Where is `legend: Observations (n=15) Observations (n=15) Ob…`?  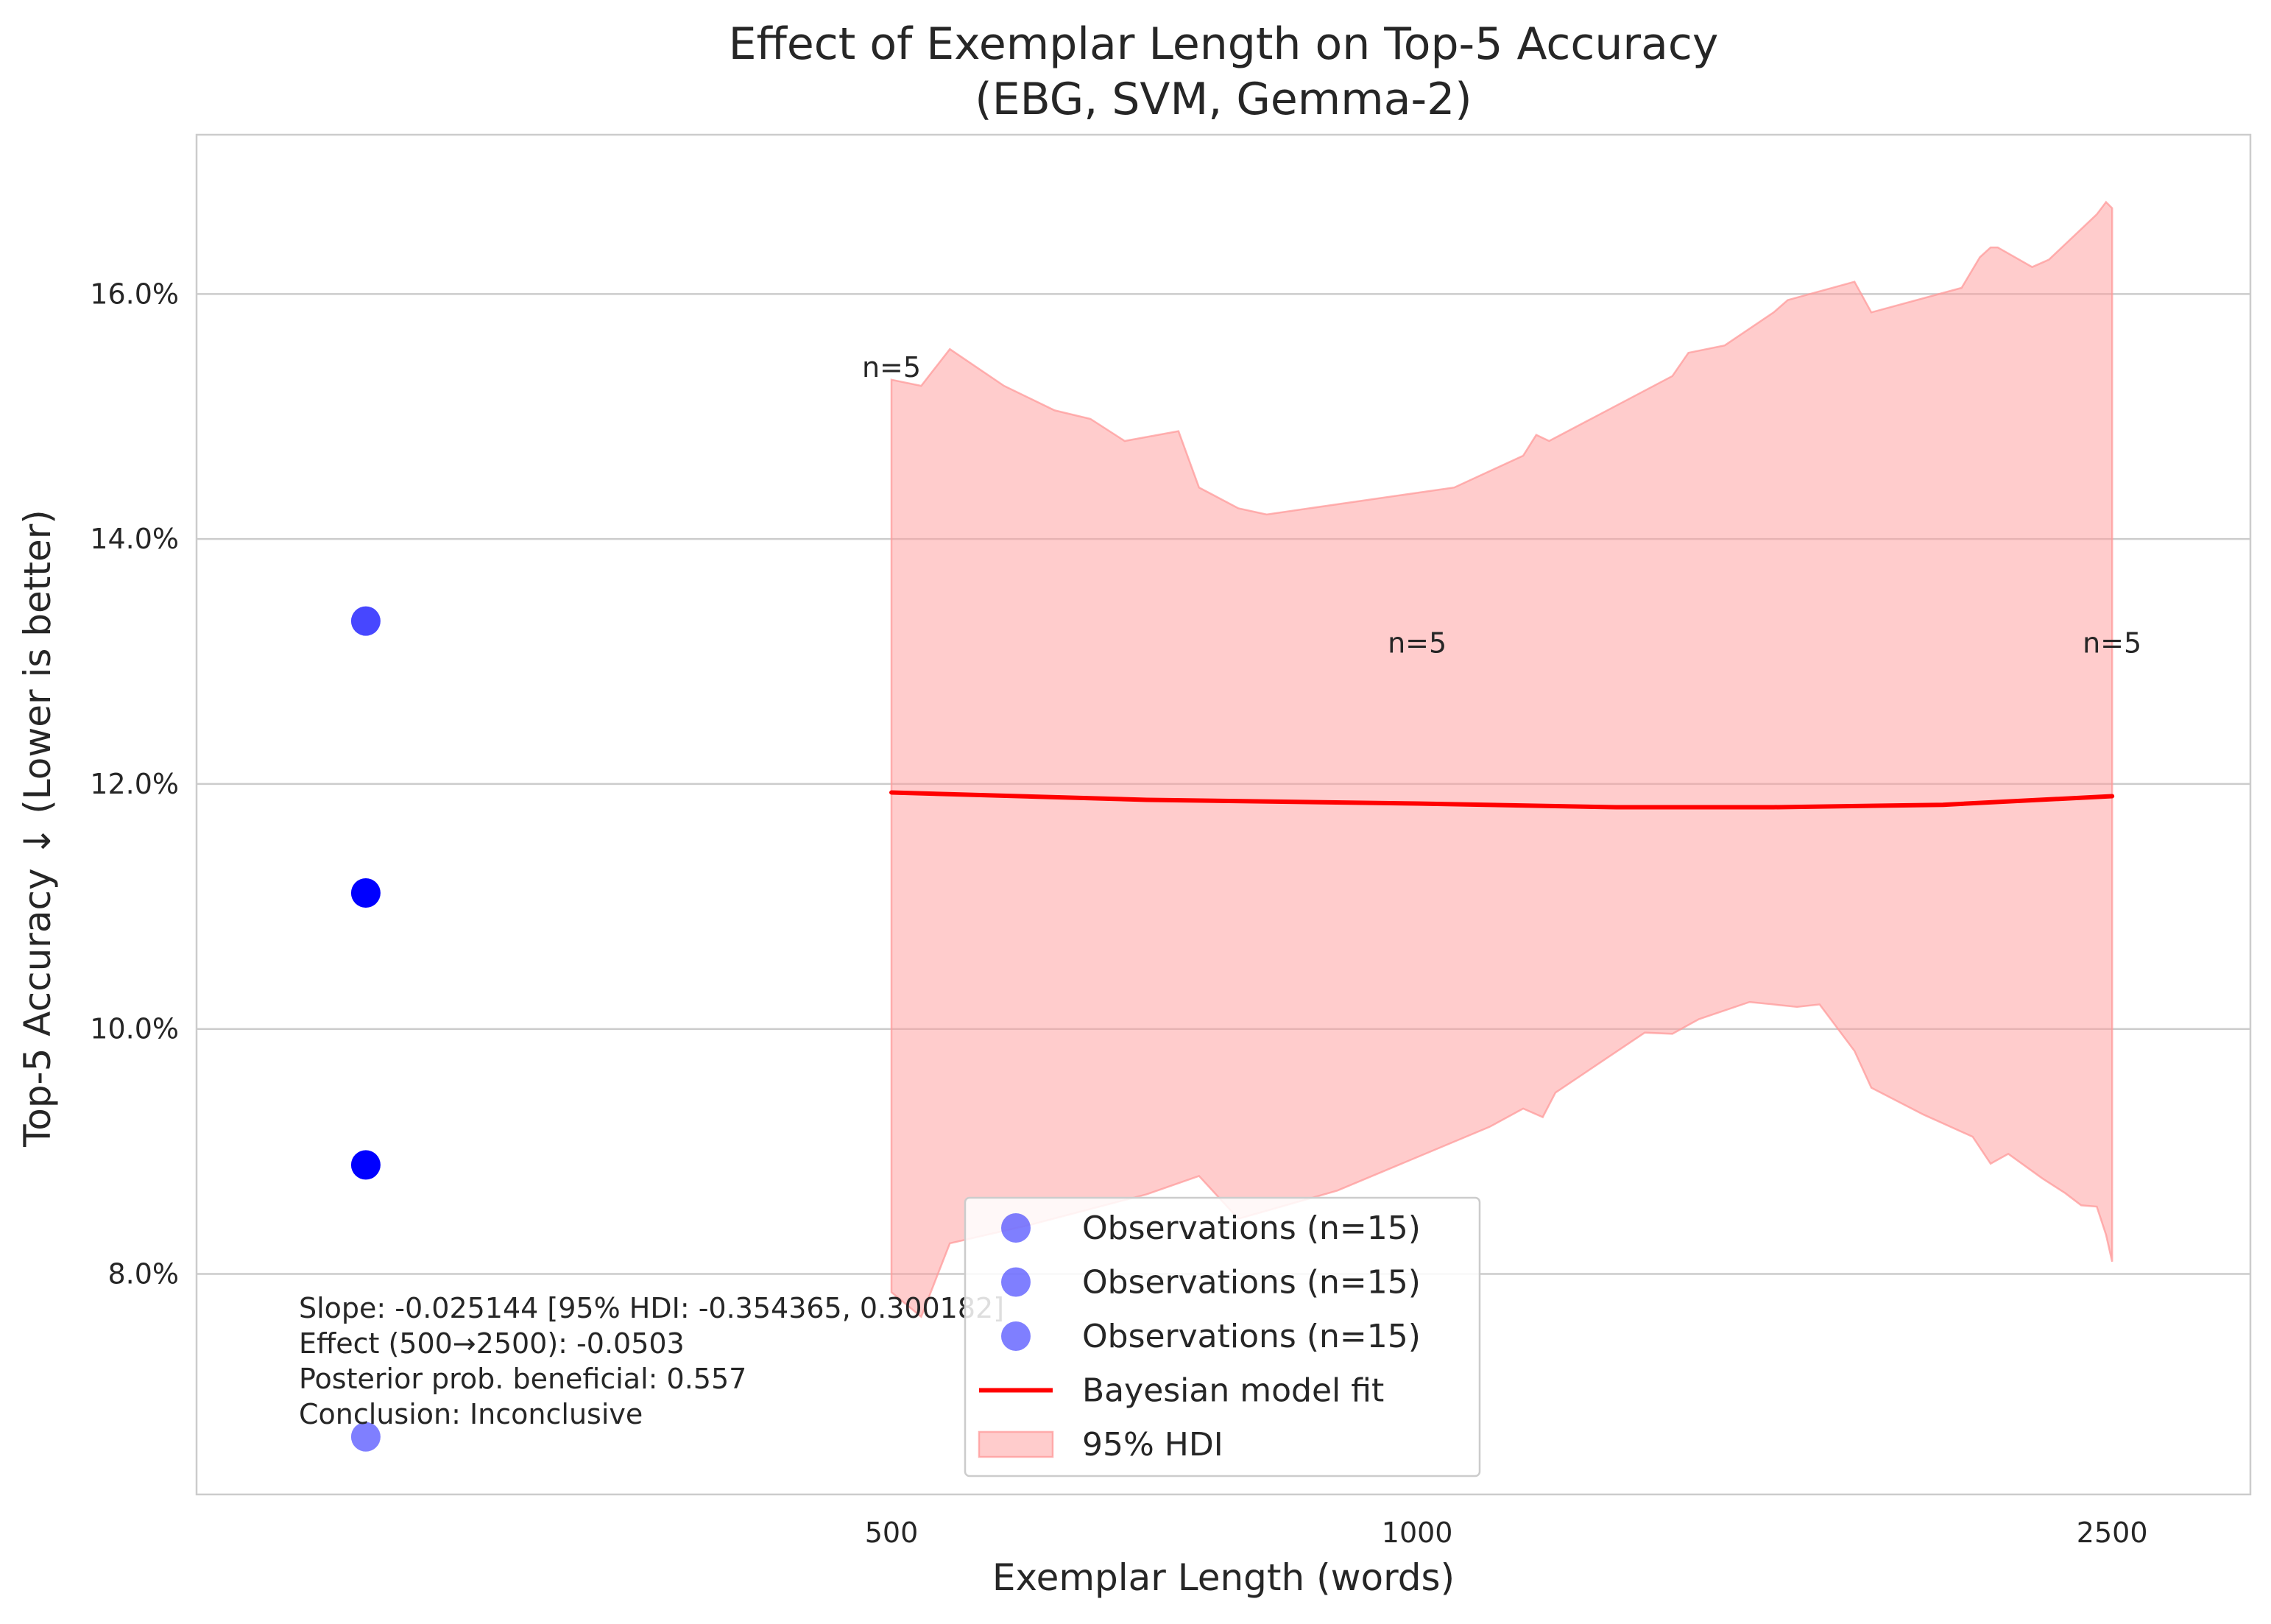 legend: Observations (n=15) Observations (n=15) Ob… is located at coordinates (1222, 1337).